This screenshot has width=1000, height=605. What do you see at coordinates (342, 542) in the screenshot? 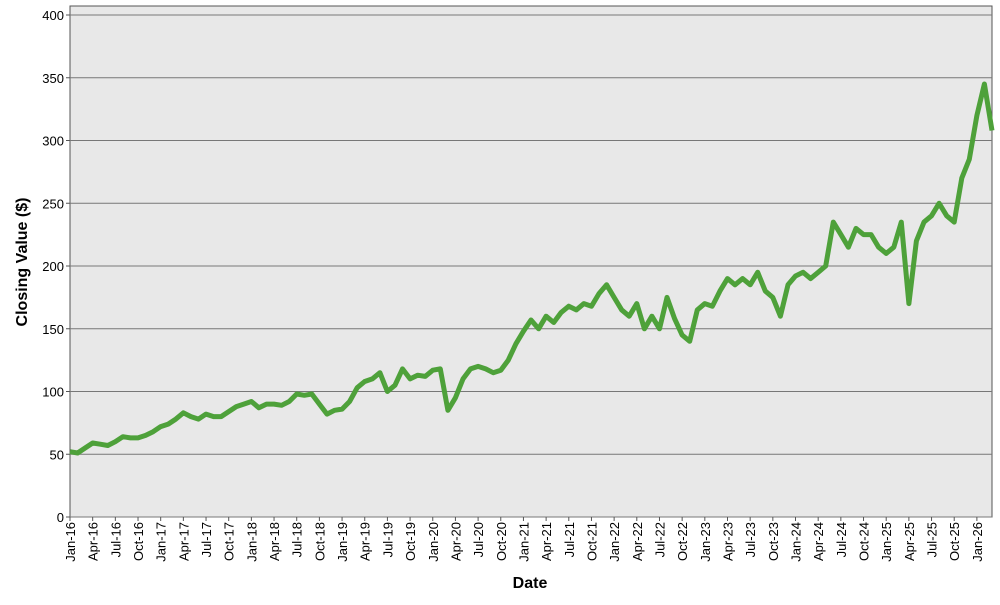
I see `x-tick-label: Jan-19` at bounding box center [342, 542].